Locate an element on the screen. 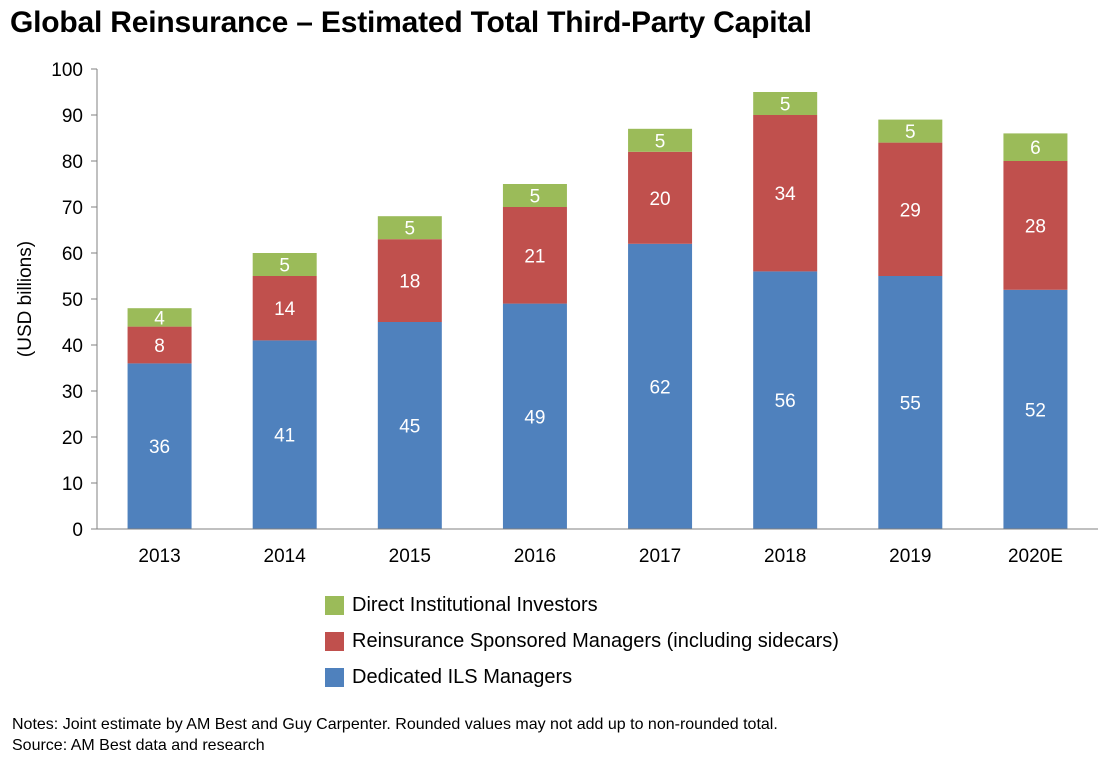  data-label: 55 is located at coordinates (910, 404).